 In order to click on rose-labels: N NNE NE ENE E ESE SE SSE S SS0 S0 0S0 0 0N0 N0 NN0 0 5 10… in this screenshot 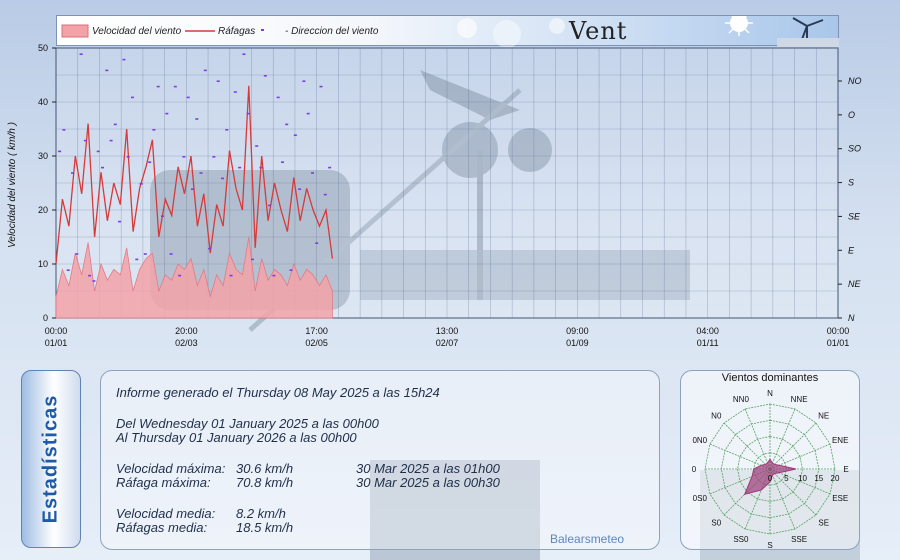, I will do `click(770, 469)`.